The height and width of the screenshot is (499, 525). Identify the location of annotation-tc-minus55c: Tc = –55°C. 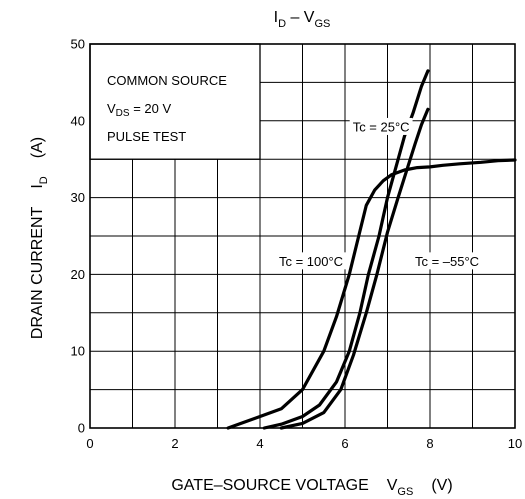
(447, 261).